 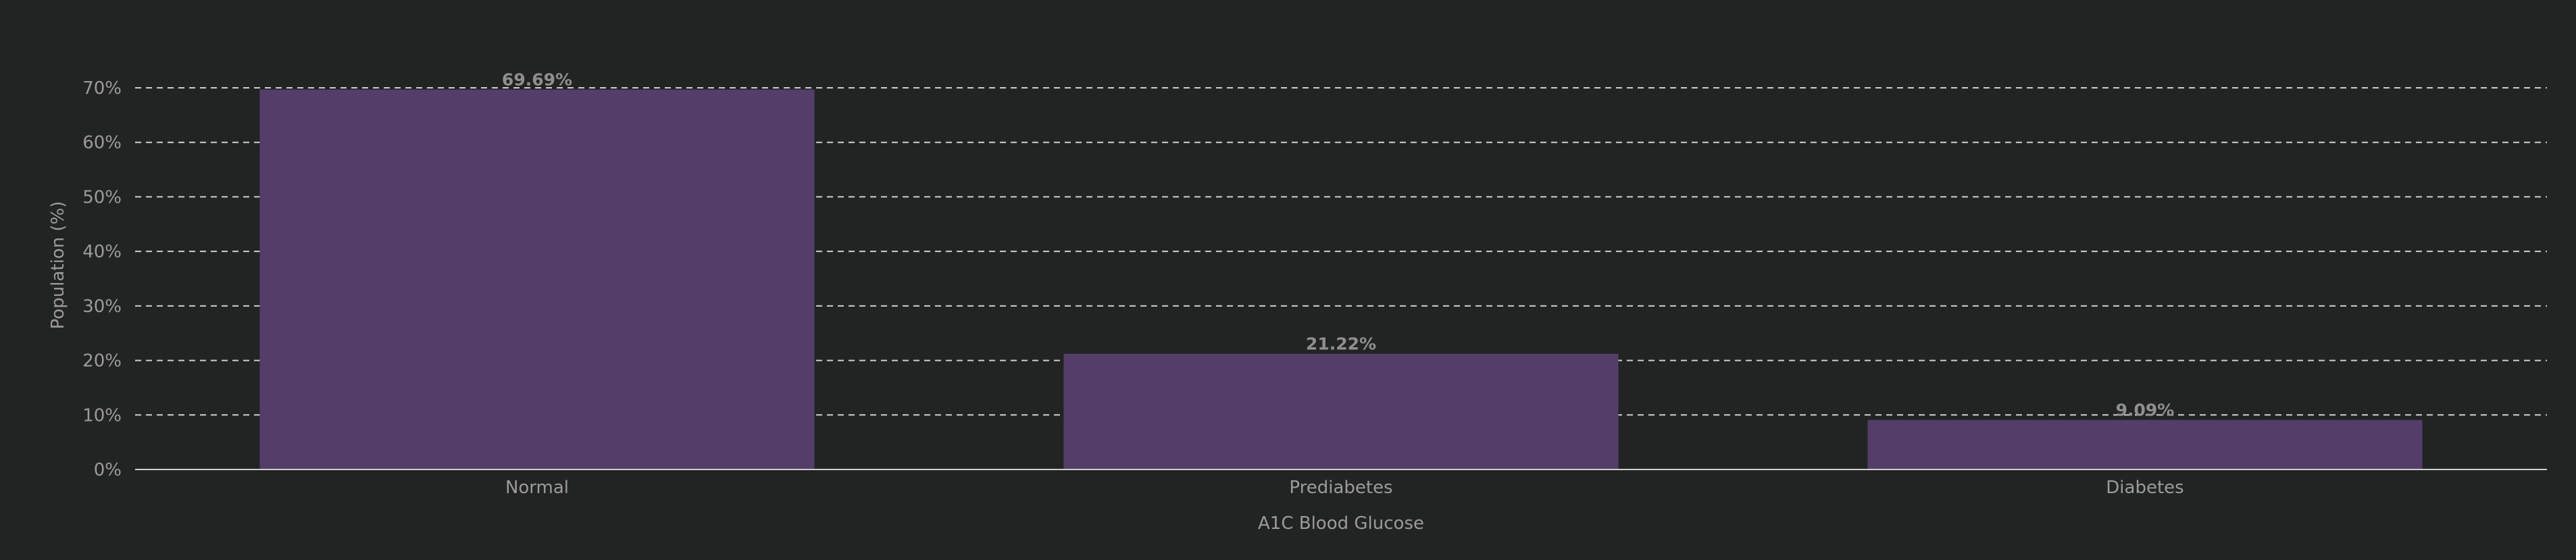 I want to click on x-tick-label-diabetes: Diabetes, so click(x=2144, y=488).